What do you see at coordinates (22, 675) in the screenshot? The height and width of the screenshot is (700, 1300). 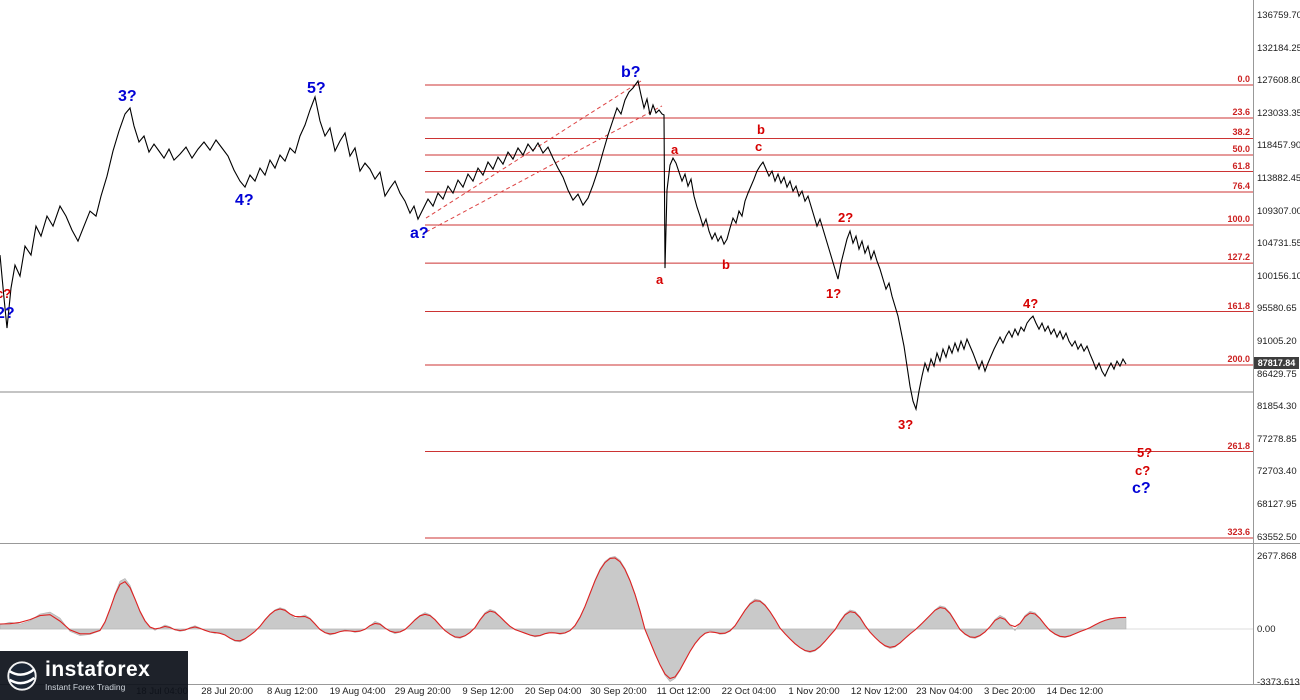 I see `instaforex-globe-icon` at bounding box center [22, 675].